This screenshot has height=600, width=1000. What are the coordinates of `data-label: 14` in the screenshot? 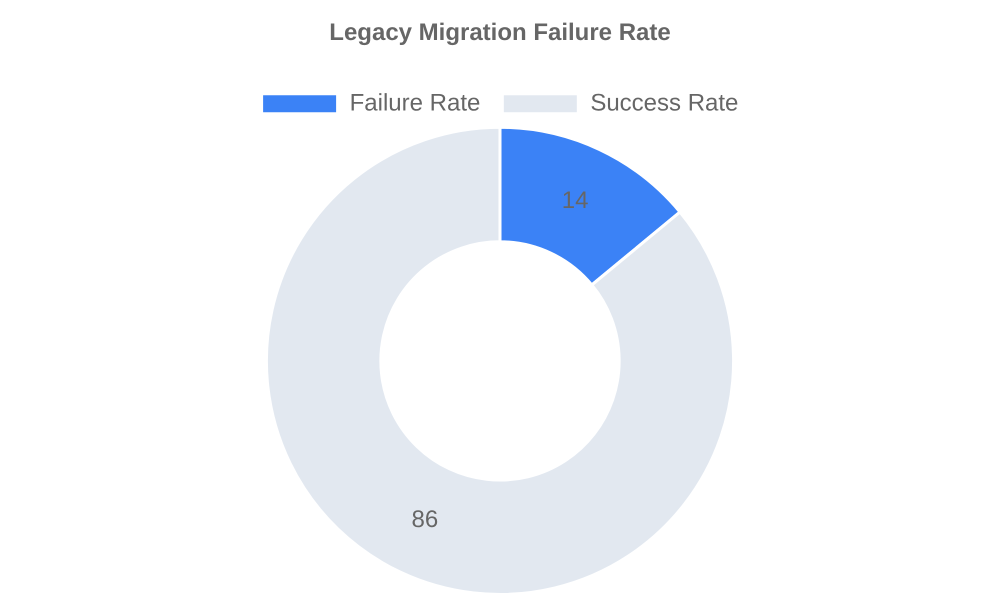 It's located at (575, 200).